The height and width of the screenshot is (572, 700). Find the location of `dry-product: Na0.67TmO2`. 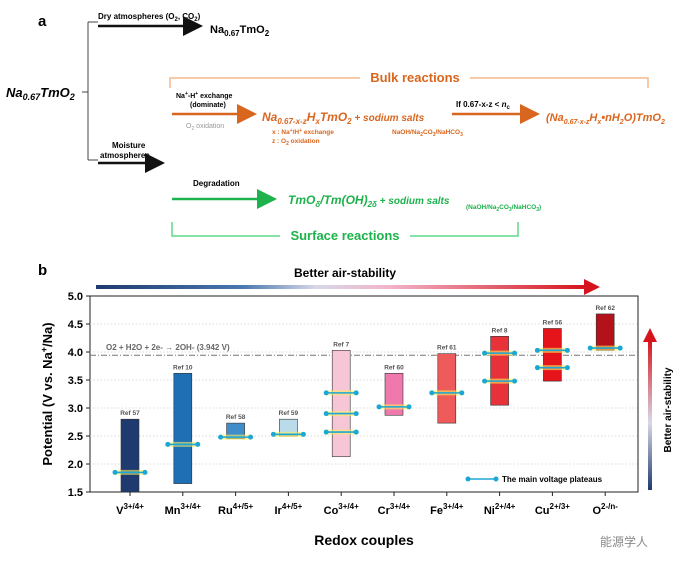

dry-product: Na0.67TmO2 is located at coordinates (240, 31).